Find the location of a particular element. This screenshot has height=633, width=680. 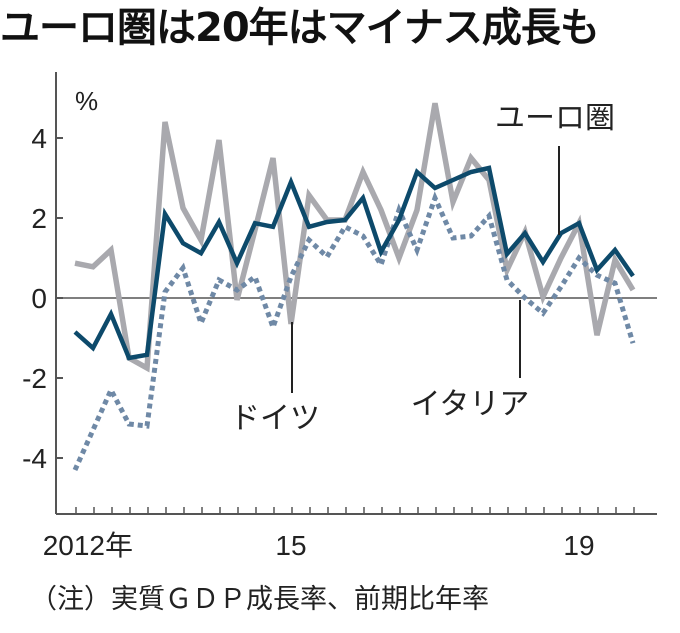

chart-title: ユーロ圏は20年はマイナス成長も is located at coordinates (300, 28).